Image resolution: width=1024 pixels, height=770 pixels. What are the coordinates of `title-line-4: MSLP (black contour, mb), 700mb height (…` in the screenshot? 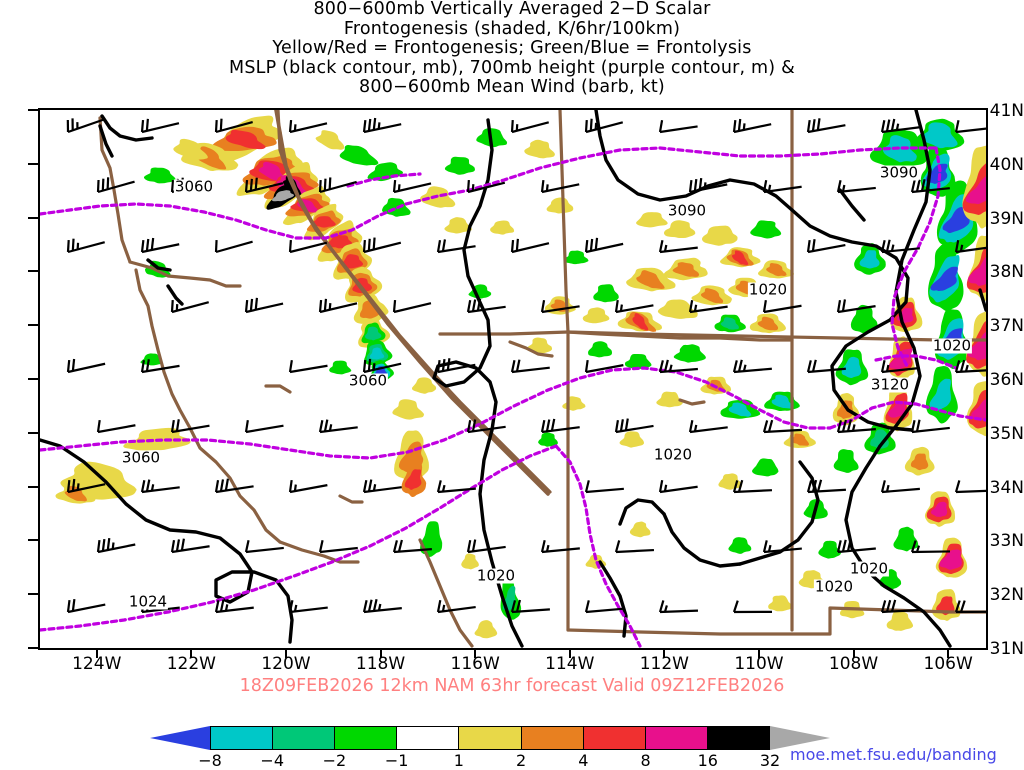 It's located at (512, 69).